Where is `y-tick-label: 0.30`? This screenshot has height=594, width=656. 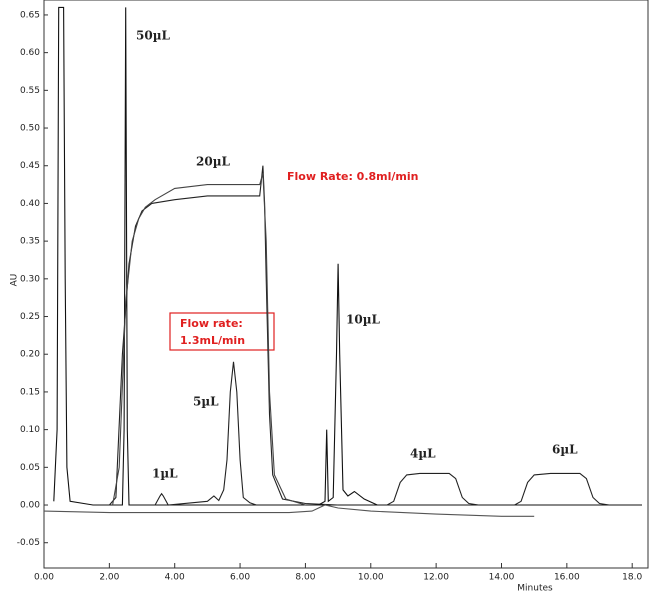 y-tick-label: 0.30 is located at coordinates (30, 279).